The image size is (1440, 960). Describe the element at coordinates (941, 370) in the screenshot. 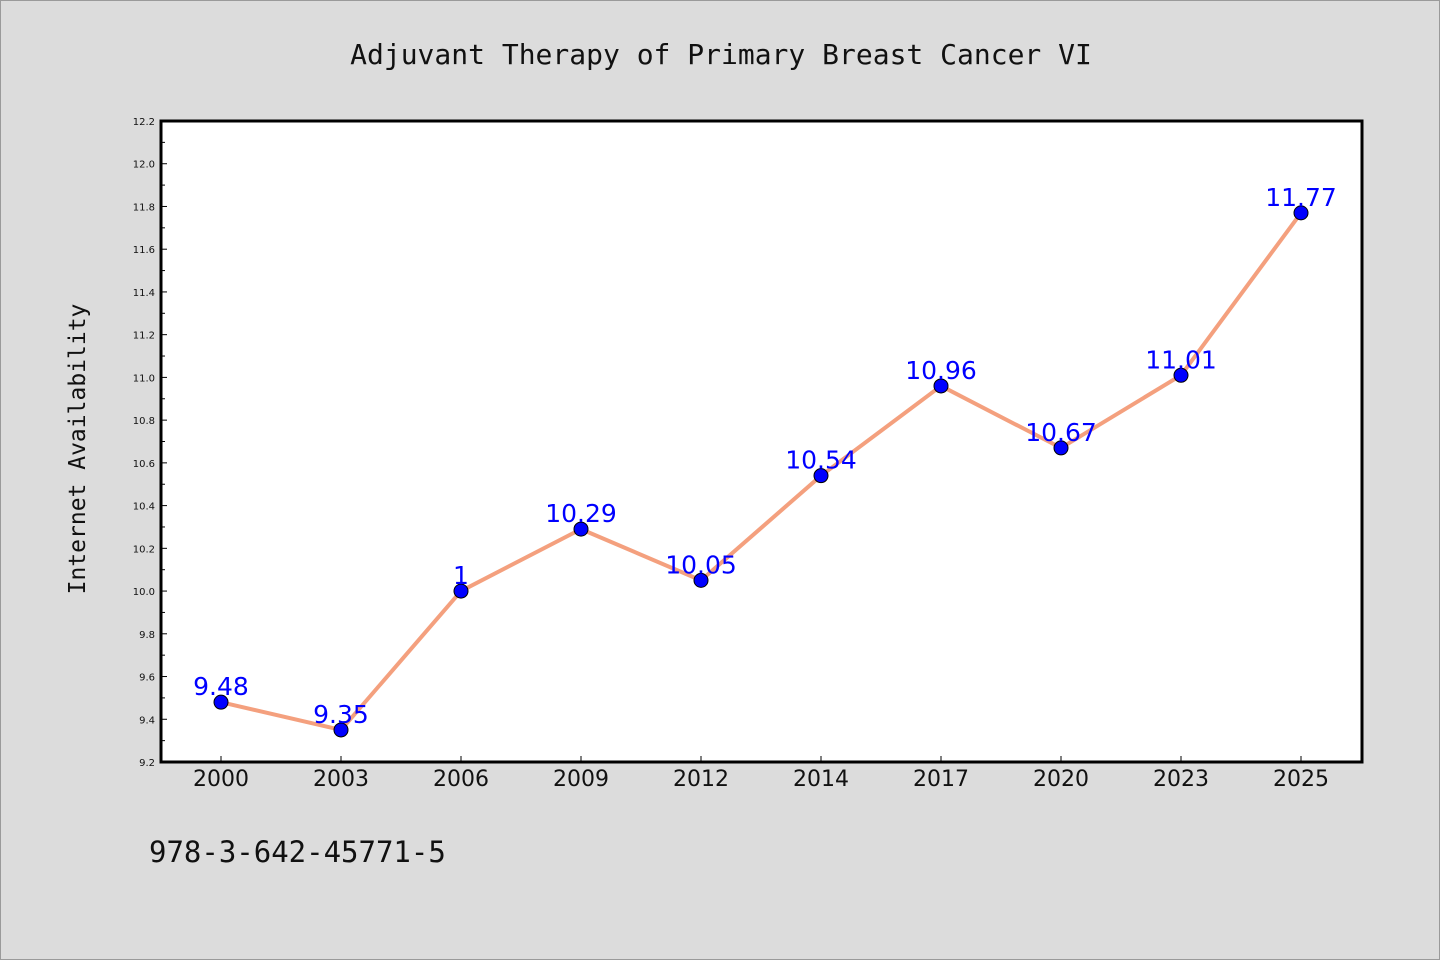

I see `data-label: 10.96` at that location.